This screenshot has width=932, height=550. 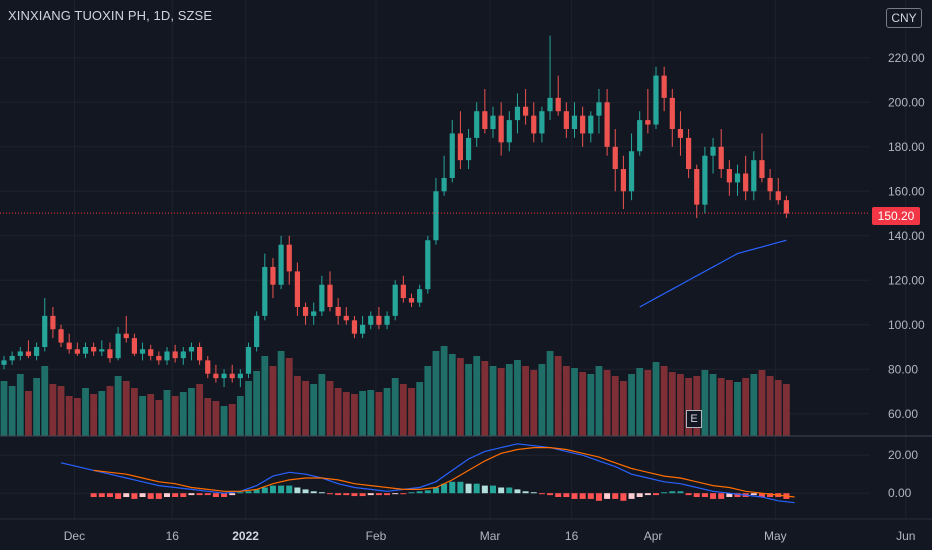 I want to click on price-tick-label: 140.00, so click(x=906, y=236).